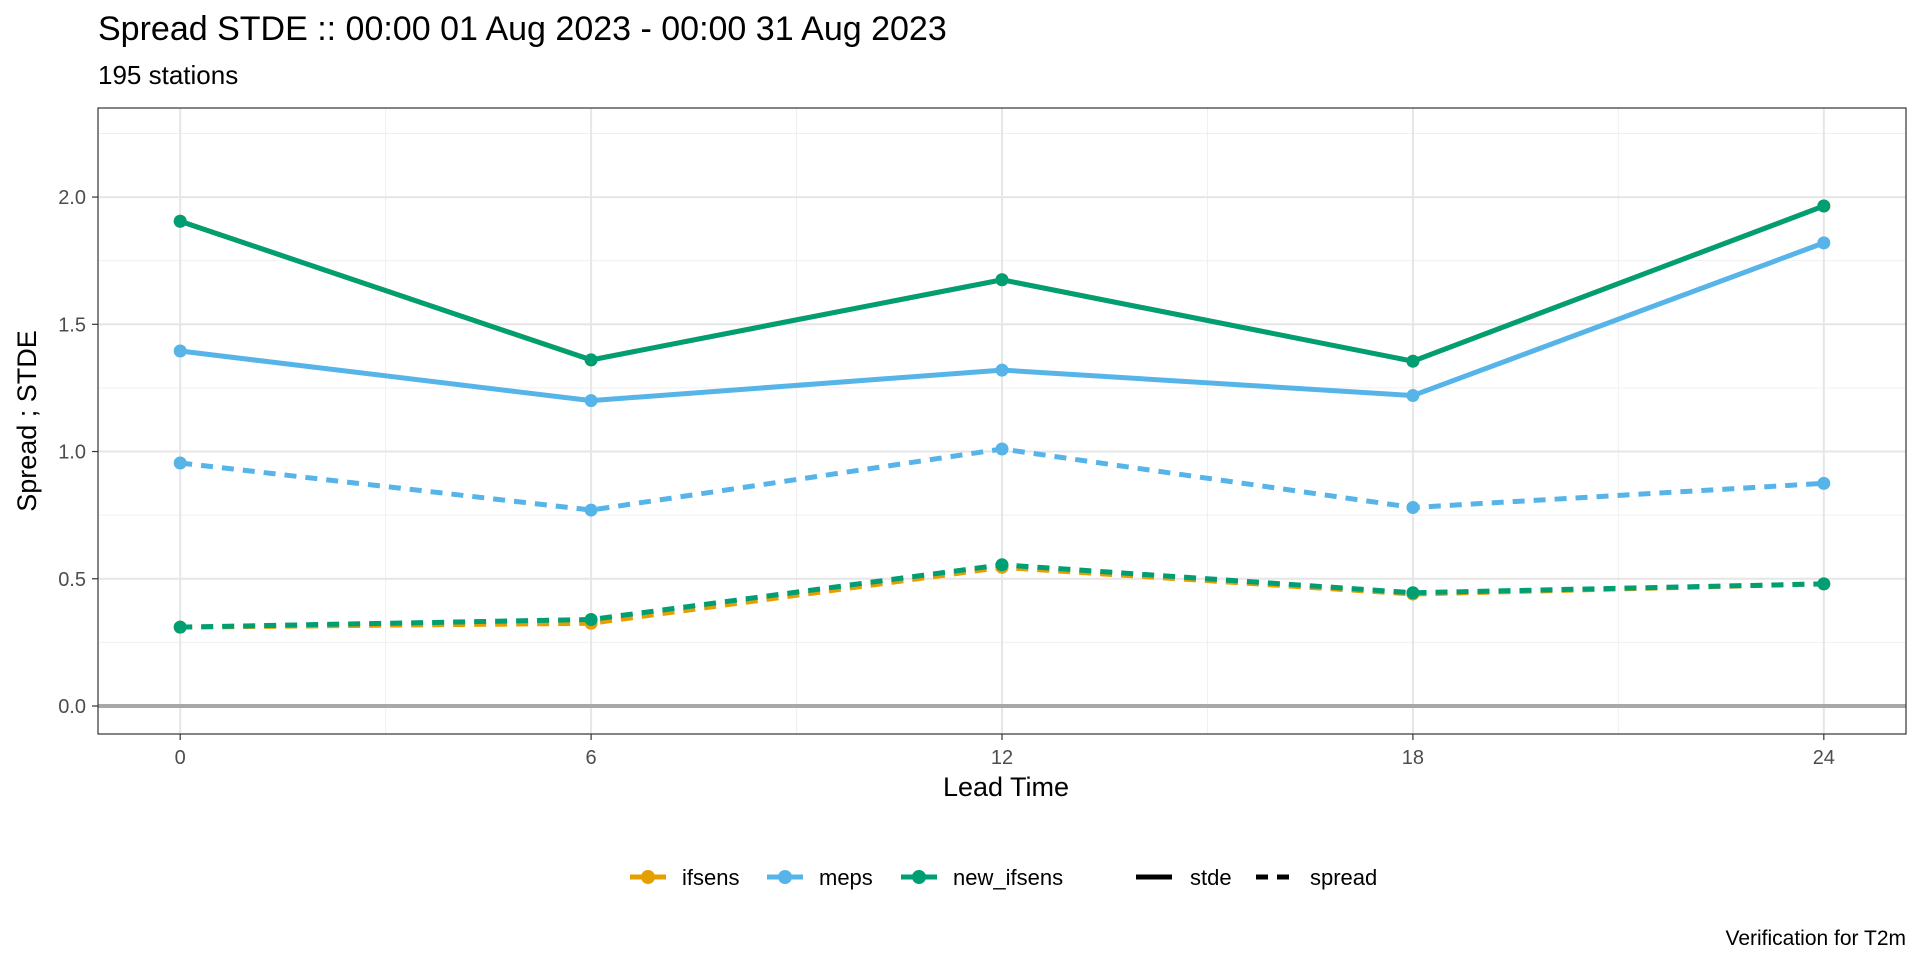 Image resolution: width=1920 pixels, height=960 pixels. Describe the element at coordinates (1343, 877) in the screenshot. I see `legend-label: spread` at that location.